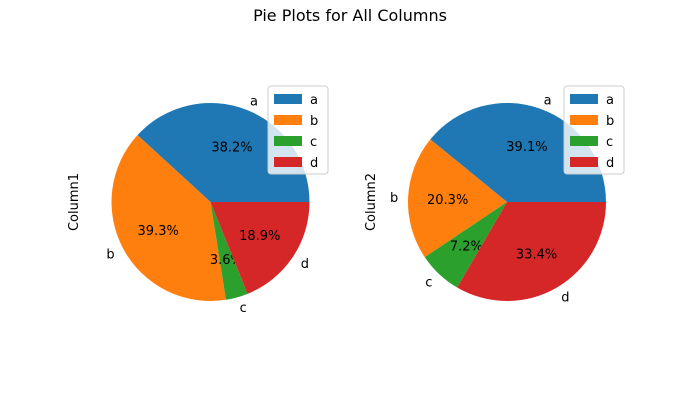  What do you see at coordinates (447, 200) in the screenshot?
I see `pct-label: 20.3%` at bounding box center [447, 200].